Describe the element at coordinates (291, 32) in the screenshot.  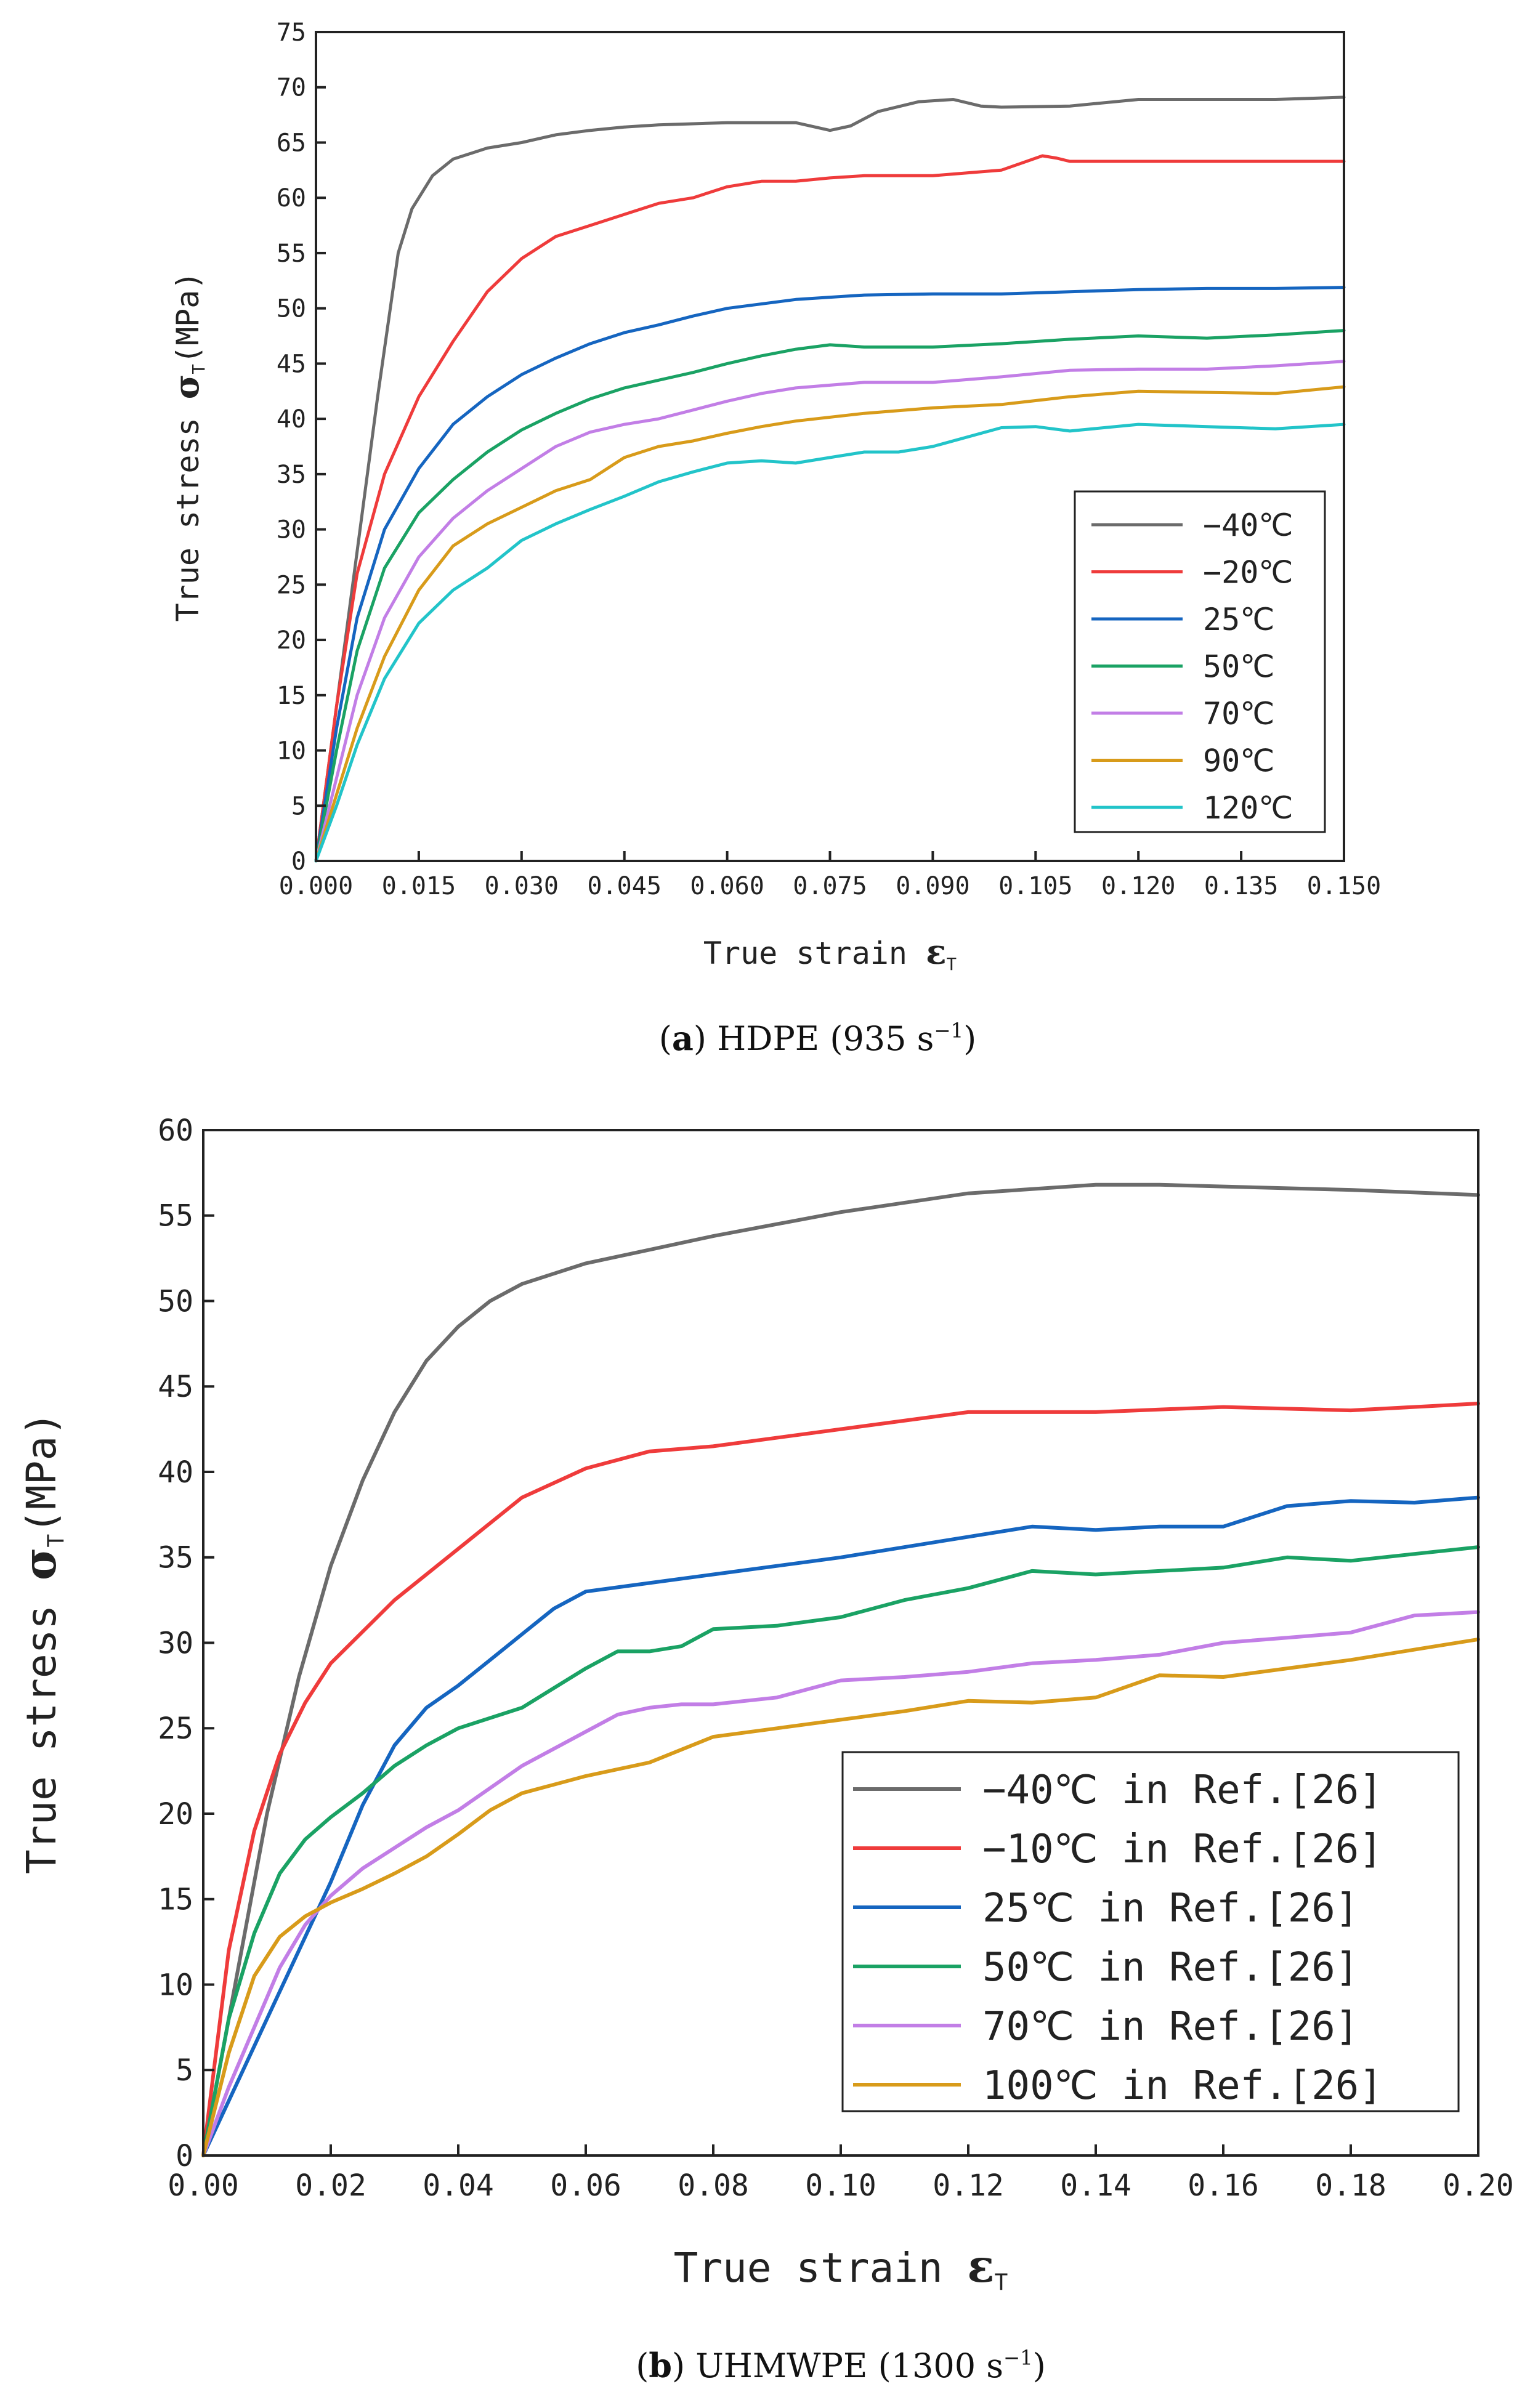
I see `y-tick-label: 75` at that location.